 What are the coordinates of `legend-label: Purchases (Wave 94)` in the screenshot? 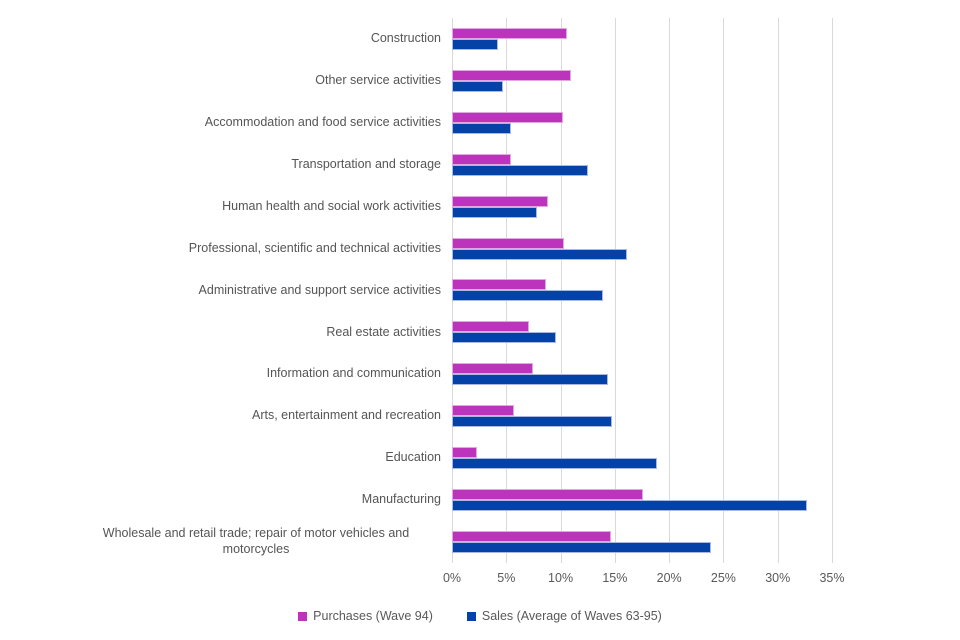 It's located at (373, 616).